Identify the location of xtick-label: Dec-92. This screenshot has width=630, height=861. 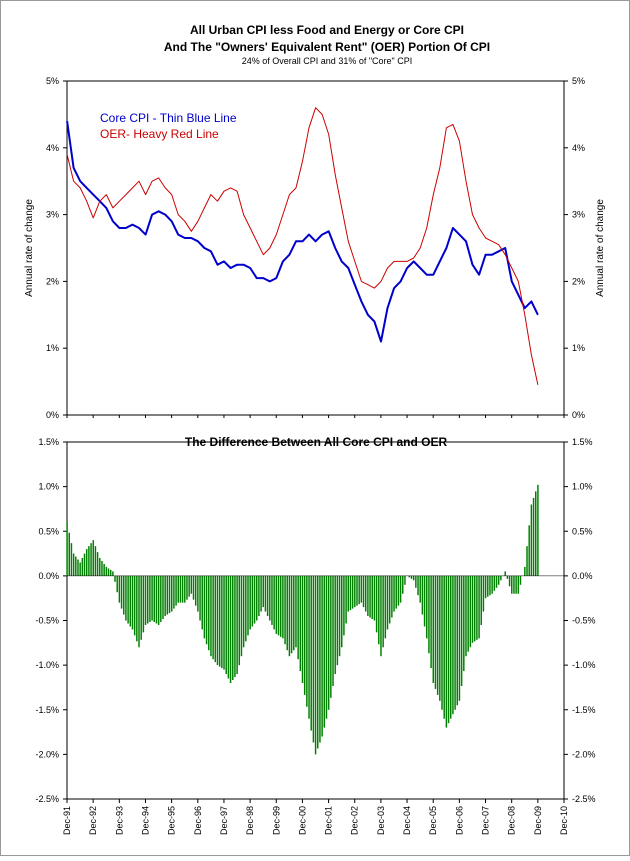
(93, 820).